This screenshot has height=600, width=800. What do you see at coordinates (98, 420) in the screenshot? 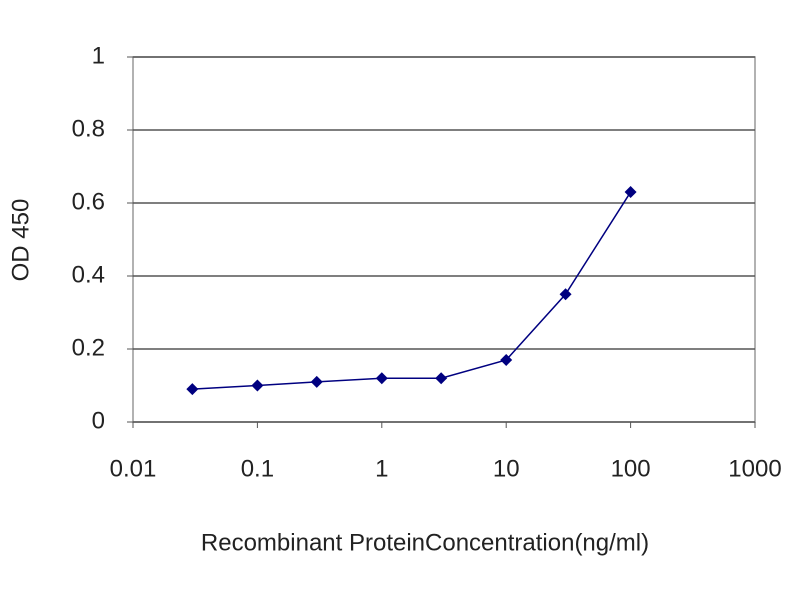
I see `y-tick-label: 0` at bounding box center [98, 420].